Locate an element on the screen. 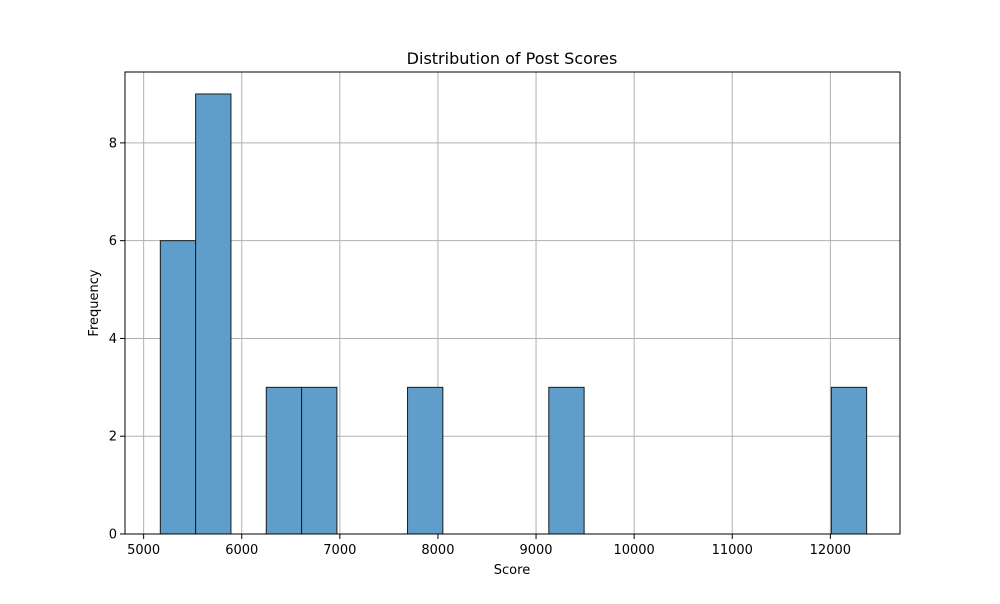  x-tick-label: 8000 is located at coordinates (437, 550).